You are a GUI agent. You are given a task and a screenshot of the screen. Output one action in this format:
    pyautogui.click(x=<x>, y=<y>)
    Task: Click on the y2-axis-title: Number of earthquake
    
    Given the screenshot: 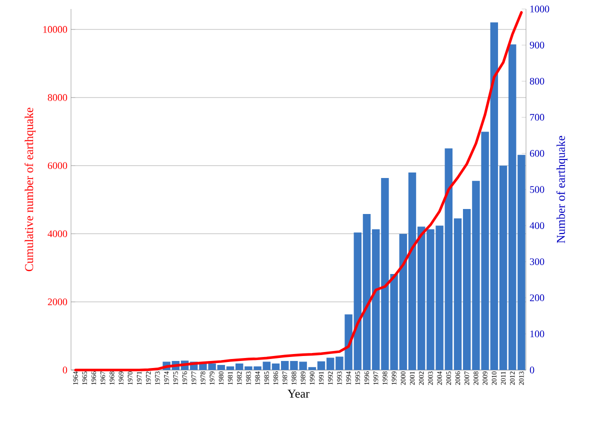 What is the action you would take?
    pyautogui.click(x=562, y=190)
    